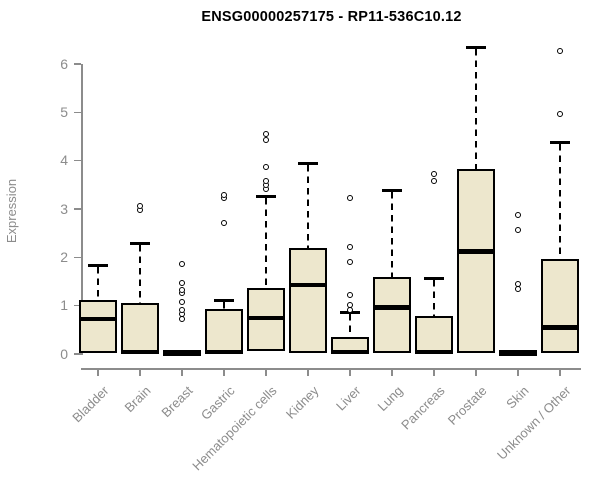  What do you see at coordinates (392, 234) in the screenshot?
I see `whisker-lung` at bounding box center [392, 234].